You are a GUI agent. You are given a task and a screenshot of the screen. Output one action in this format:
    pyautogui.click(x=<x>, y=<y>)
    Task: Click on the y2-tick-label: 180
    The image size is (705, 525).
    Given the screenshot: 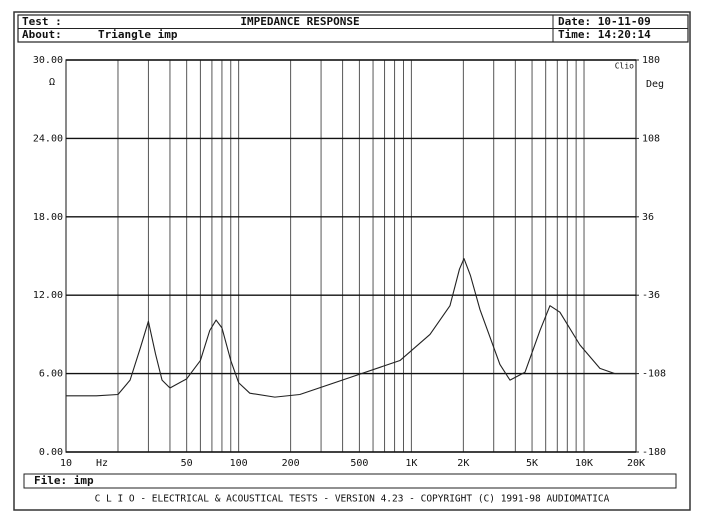 What is the action you would take?
    pyautogui.click(x=651, y=60)
    